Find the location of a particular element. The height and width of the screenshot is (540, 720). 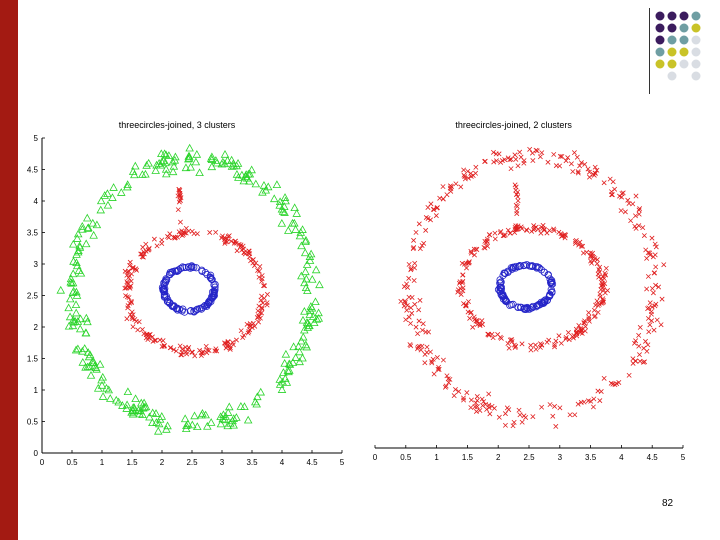

x-tick-label: 1 is located at coordinates (436, 457).